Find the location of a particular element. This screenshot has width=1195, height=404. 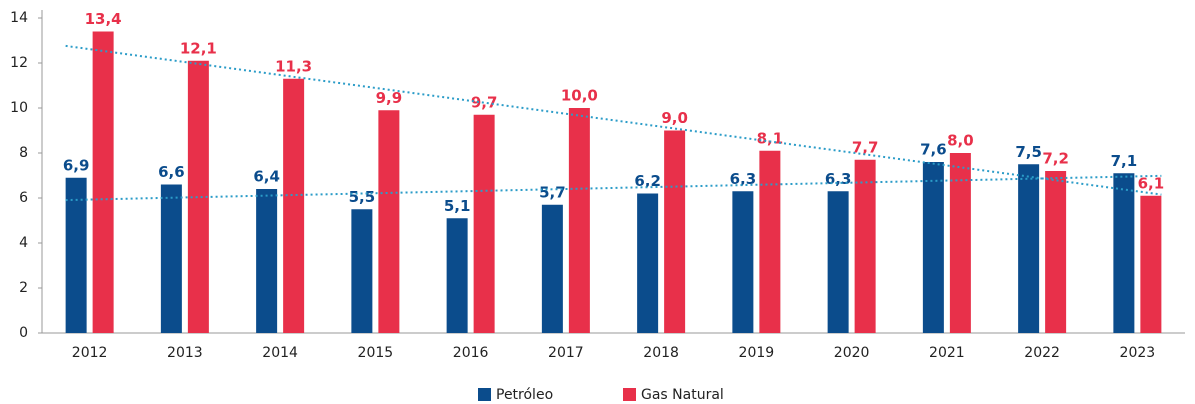

value-label: 7,1 is located at coordinates (1124, 161).